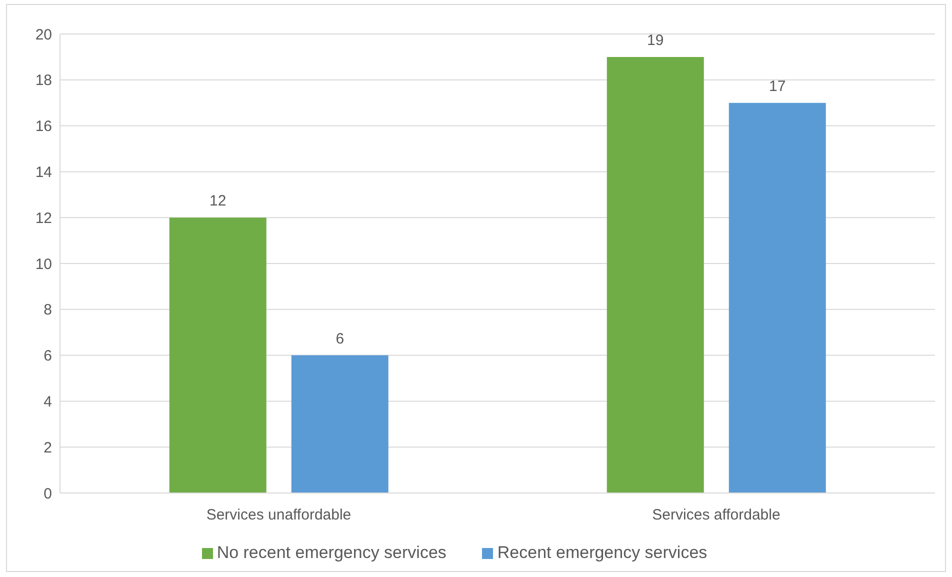 This screenshot has width=952, height=577. What do you see at coordinates (48, 447) in the screenshot?
I see `y-tick-label: 2` at bounding box center [48, 447].